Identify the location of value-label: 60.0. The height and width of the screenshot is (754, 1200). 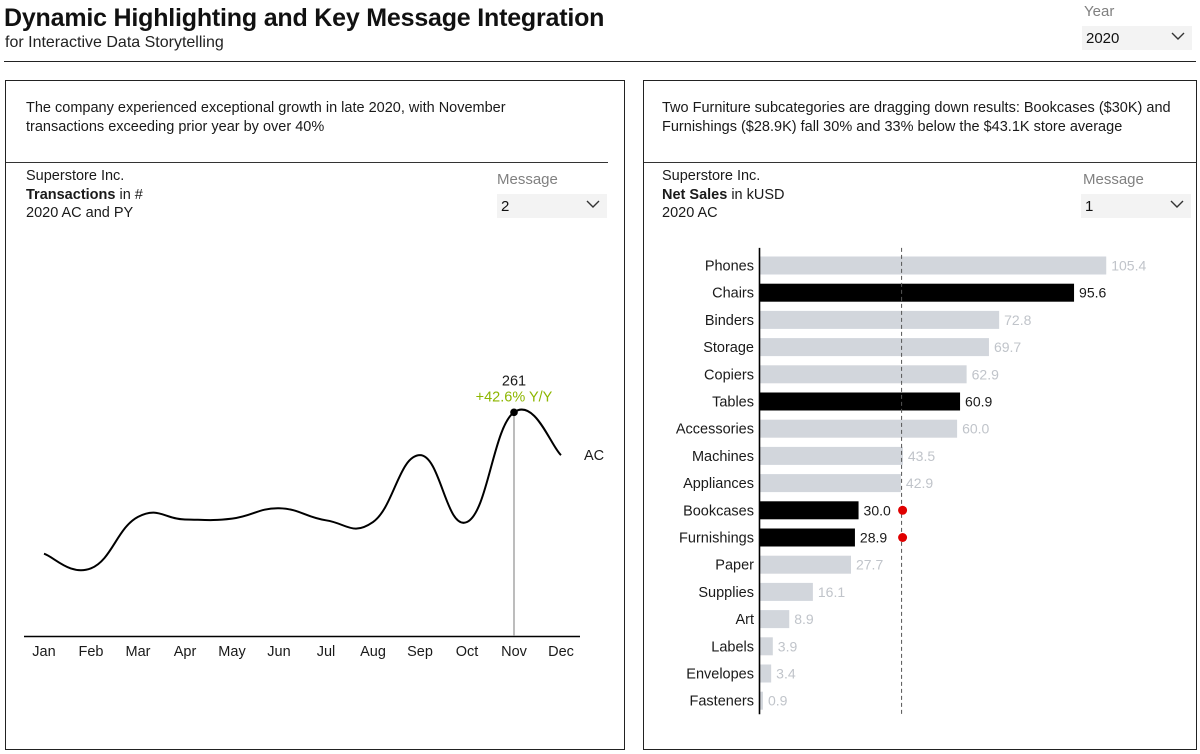
(975, 429).